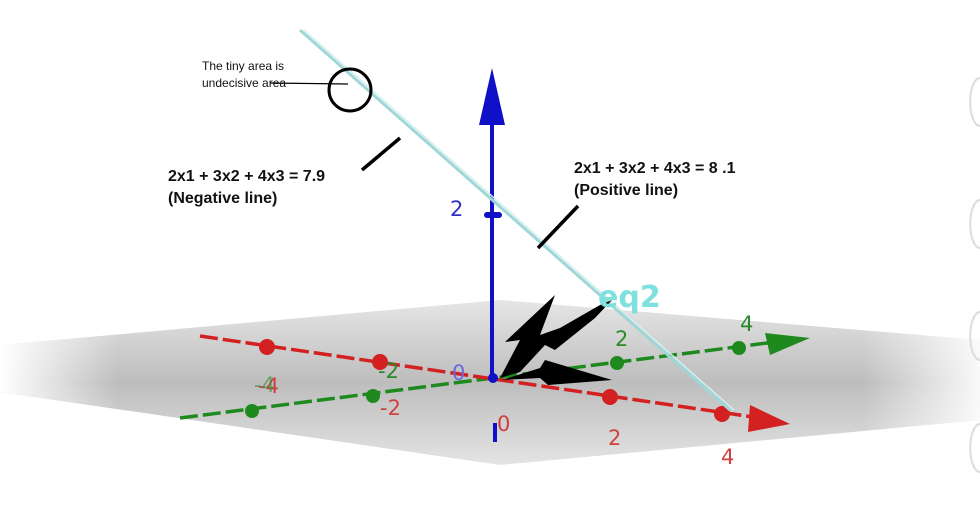 Image resolution: width=980 pixels, height=529 pixels. What do you see at coordinates (493, 378) in the screenshot?
I see `origin-point` at bounding box center [493, 378].